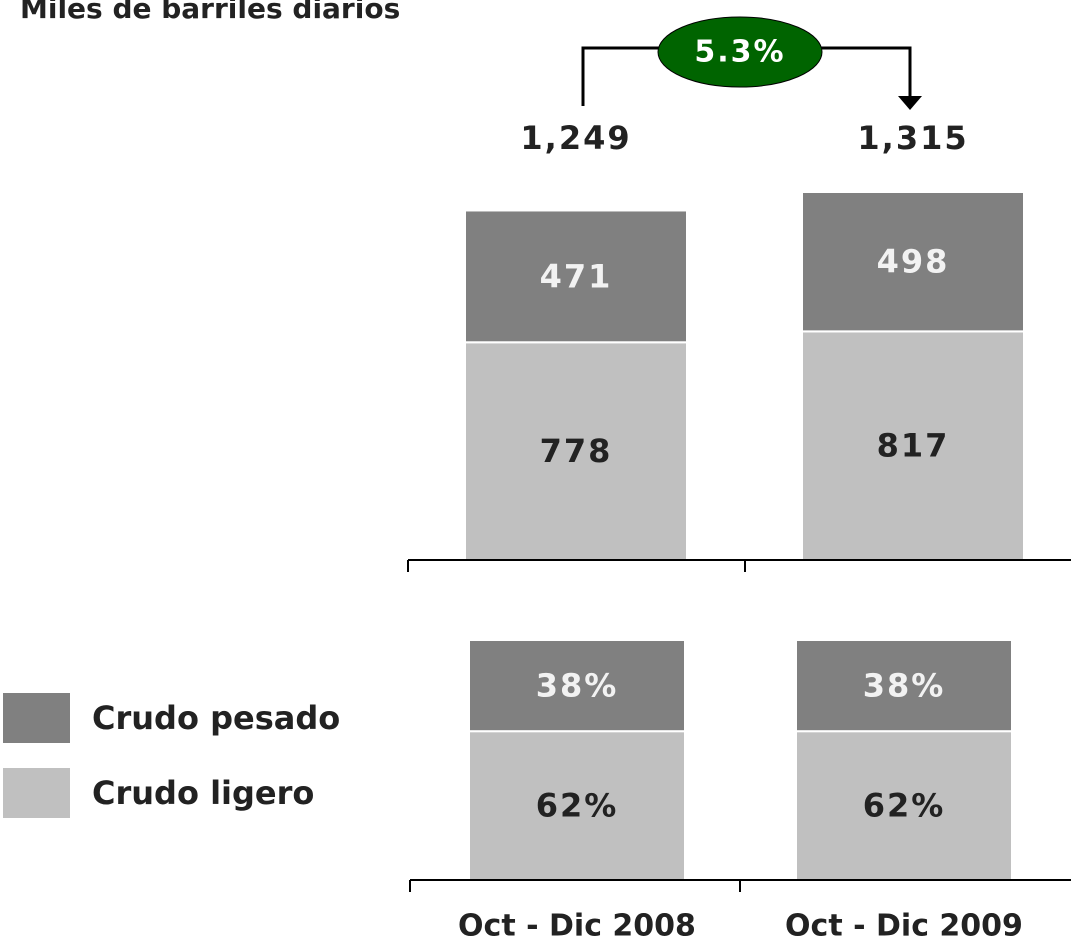 The height and width of the screenshot is (948, 1071). Describe the element at coordinates (910, 103) in the screenshot. I see `growth-arrow` at that location.